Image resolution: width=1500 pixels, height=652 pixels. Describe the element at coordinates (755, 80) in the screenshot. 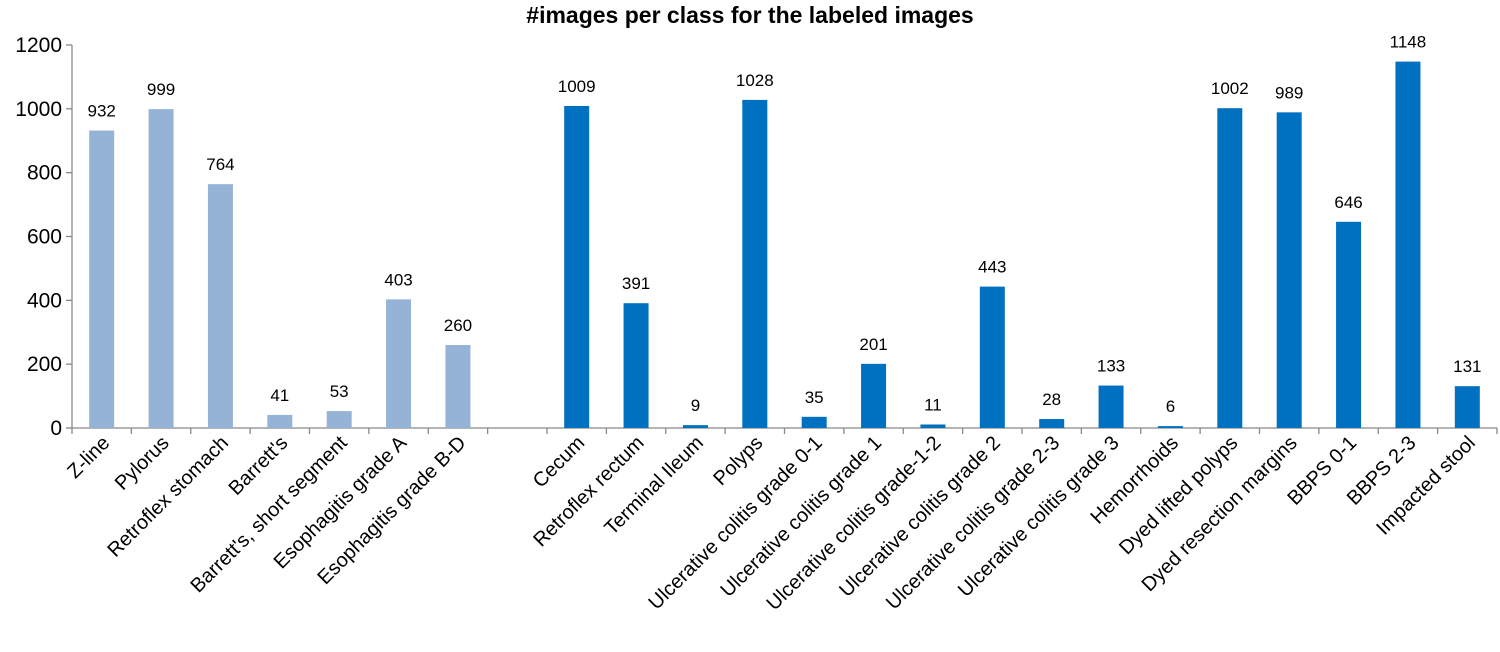

I see `data-label: 1028` at that location.